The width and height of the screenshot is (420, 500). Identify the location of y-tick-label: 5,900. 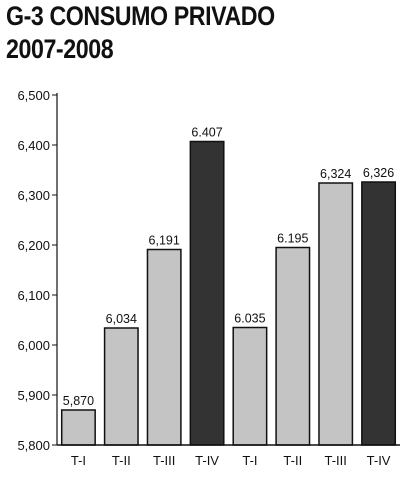
(33, 395).